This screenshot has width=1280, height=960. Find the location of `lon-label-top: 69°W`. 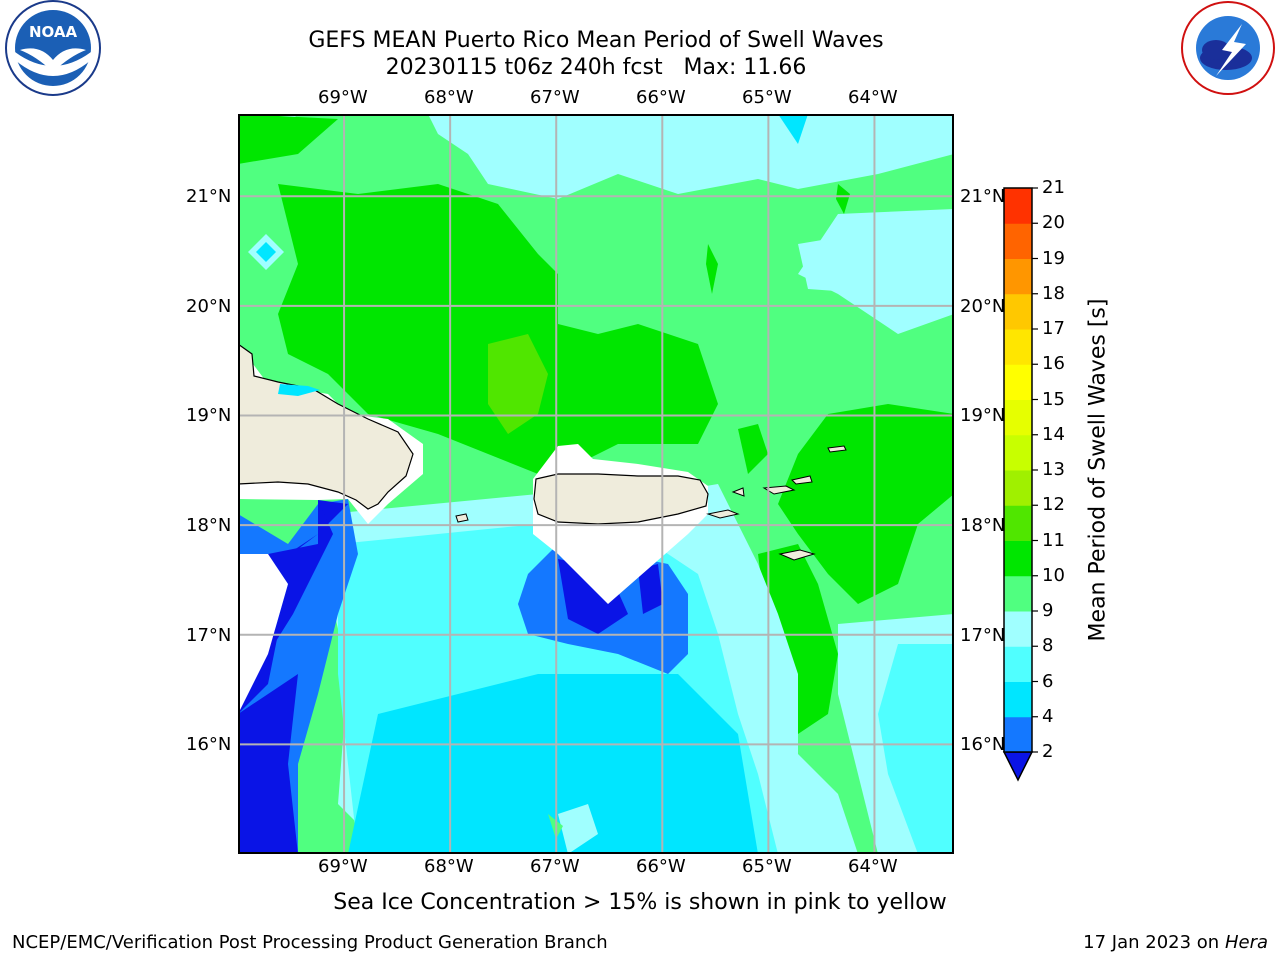

lon-label-top: 69°W is located at coordinates (343, 97).